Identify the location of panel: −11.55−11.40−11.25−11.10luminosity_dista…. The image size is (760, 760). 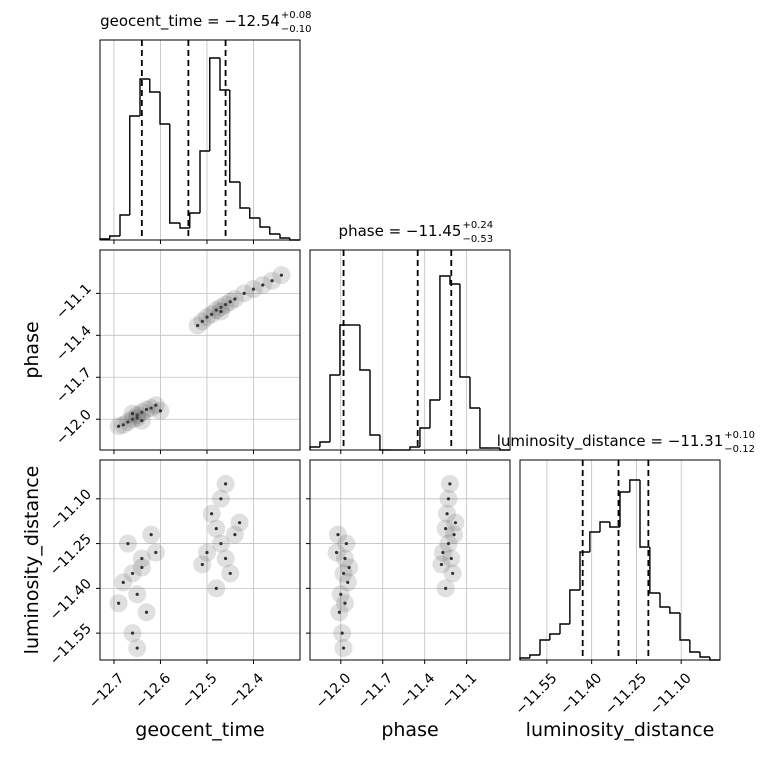
(626, 585).